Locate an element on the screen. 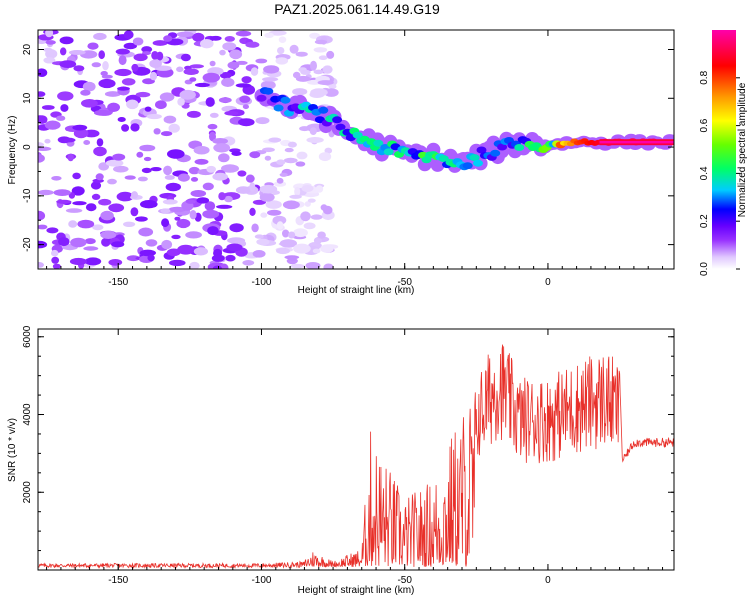 The width and height of the screenshot is (750, 600). colorbar-tick-label: 0.4 is located at coordinates (704, 173).